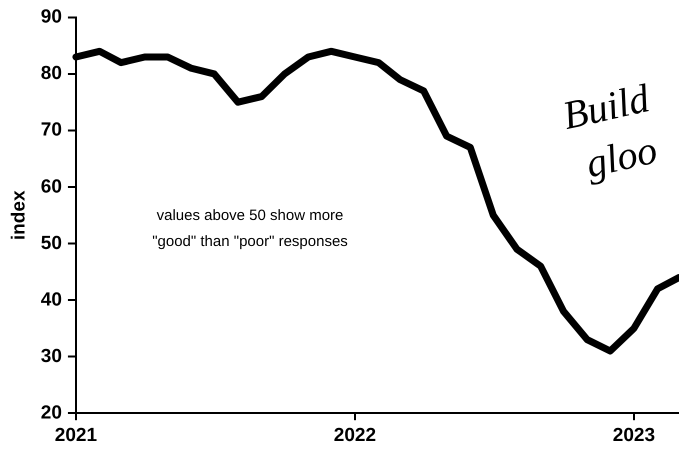  Describe the element at coordinates (51, 243) in the screenshot. I see `y-tick-label: 50` at that location.